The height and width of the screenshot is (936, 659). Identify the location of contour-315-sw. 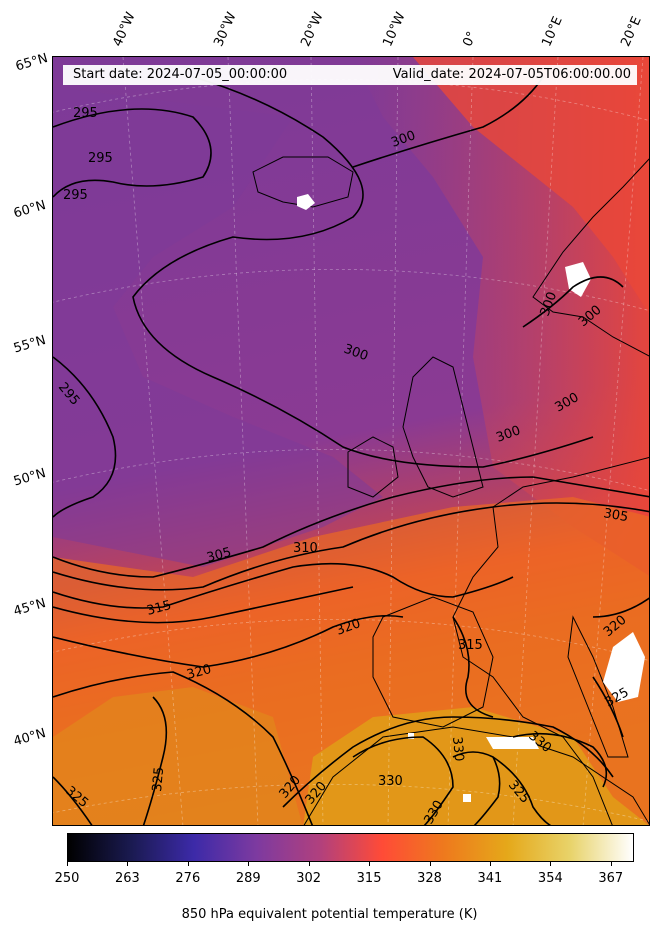
(203, 605).